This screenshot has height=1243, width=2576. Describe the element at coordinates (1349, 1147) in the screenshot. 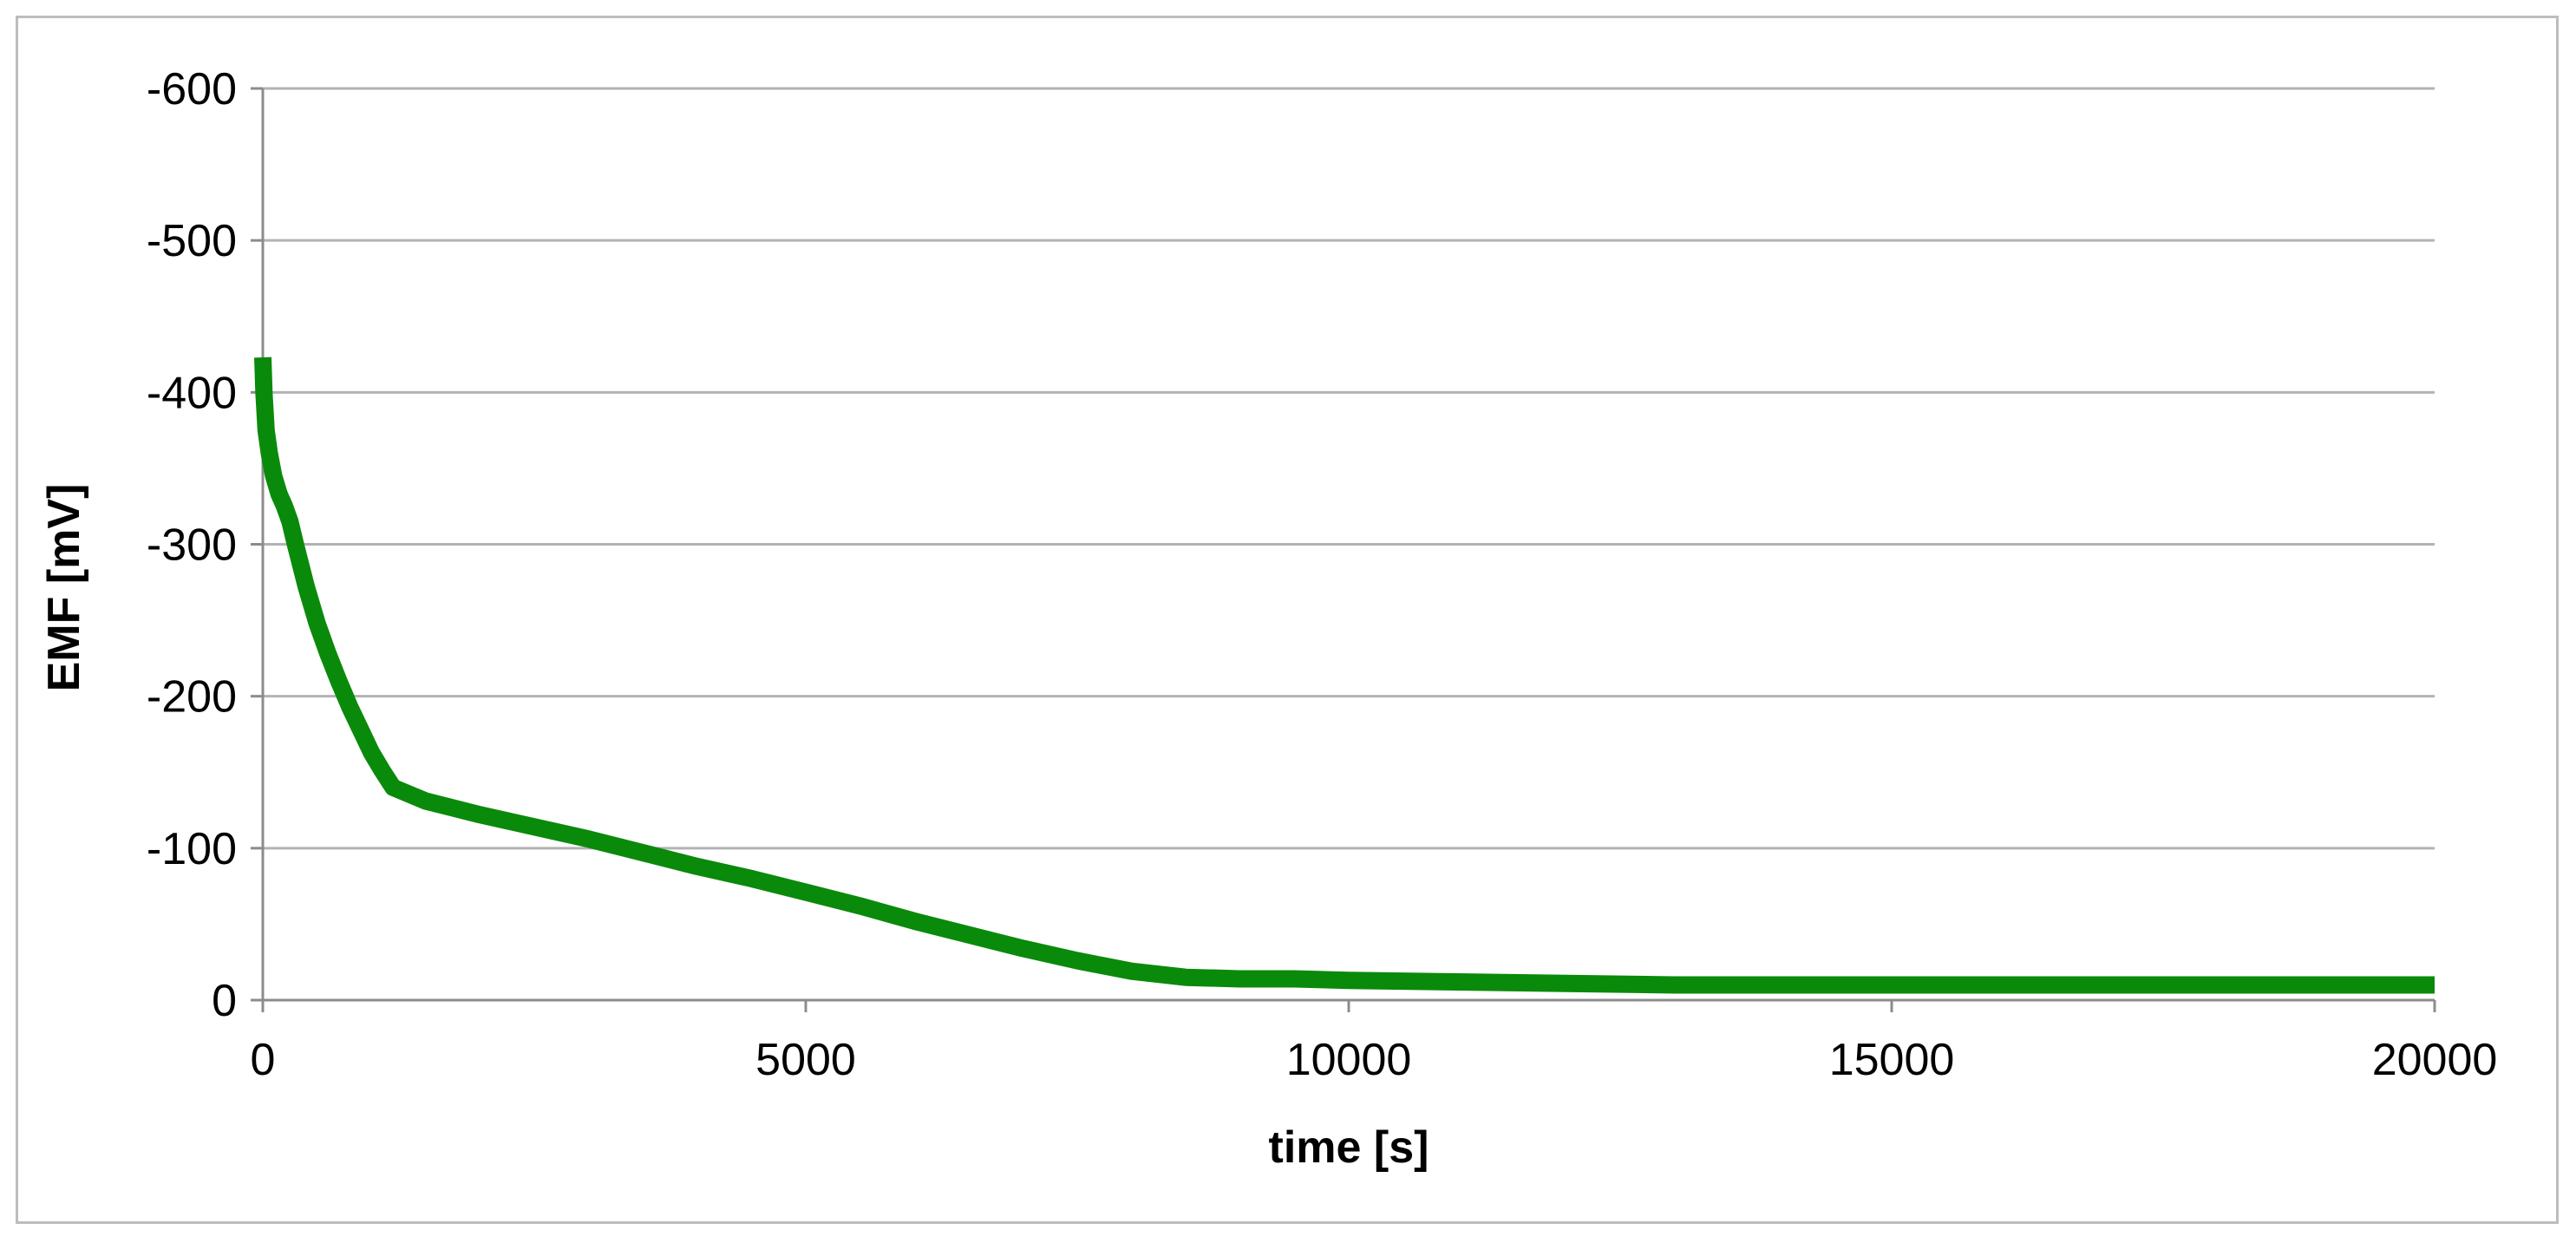

I see `x-axis-title: time [s]` at that location.